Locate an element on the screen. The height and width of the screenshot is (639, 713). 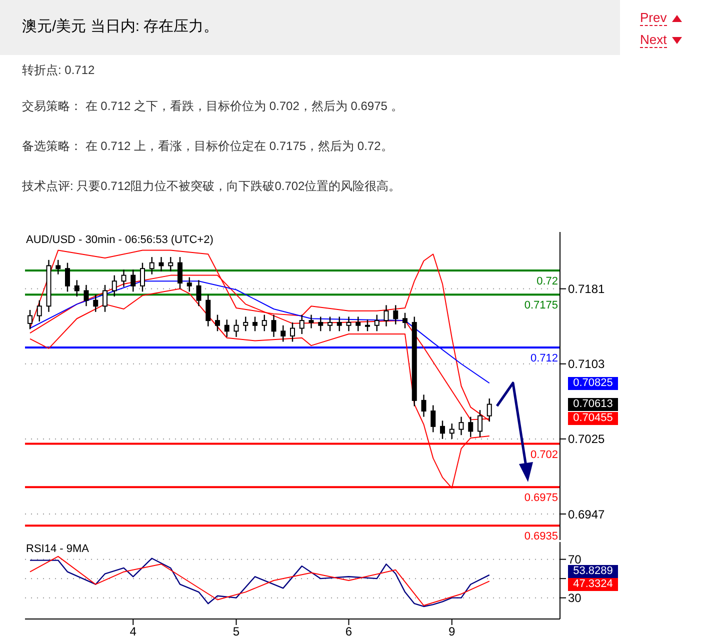
x-tick-label: 5 is located at coordinates (236, 631).